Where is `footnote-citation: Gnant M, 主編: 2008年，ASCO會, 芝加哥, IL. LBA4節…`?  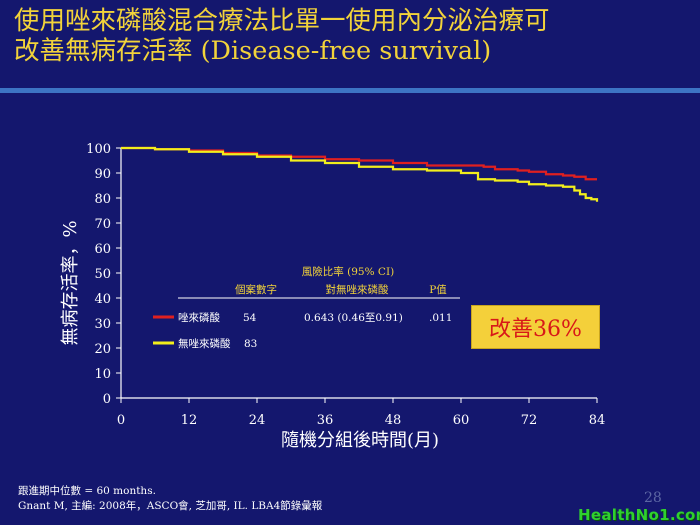
footnote-citation: Gnant M, 主編: 2008年，ASCO會, 芝加哥, IL. LBA4節… is located at coordinates (170, 506).